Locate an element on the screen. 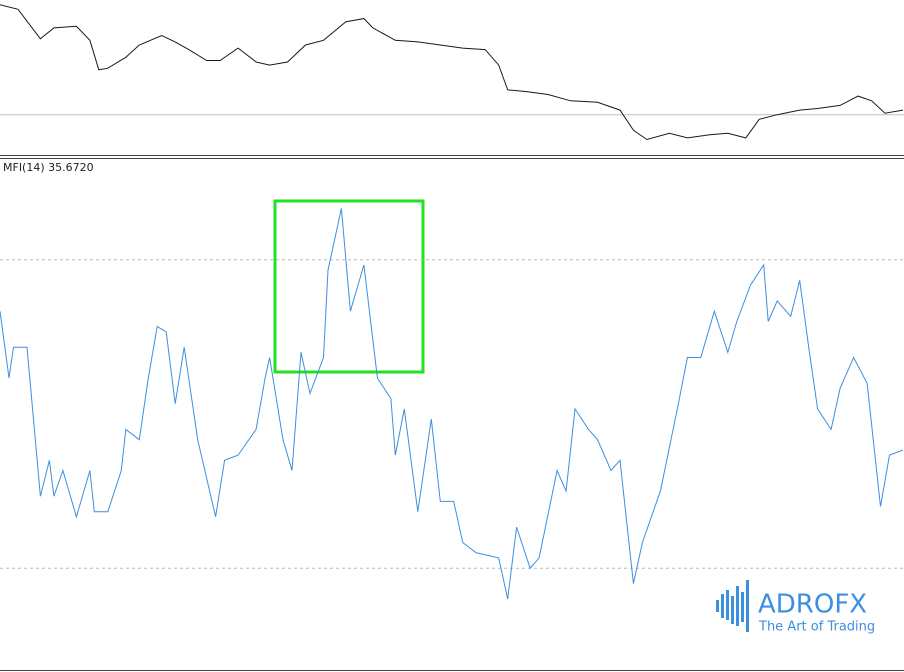  indicator-label: MFI(14) 35.6720 is located at coordinates (48, 167).